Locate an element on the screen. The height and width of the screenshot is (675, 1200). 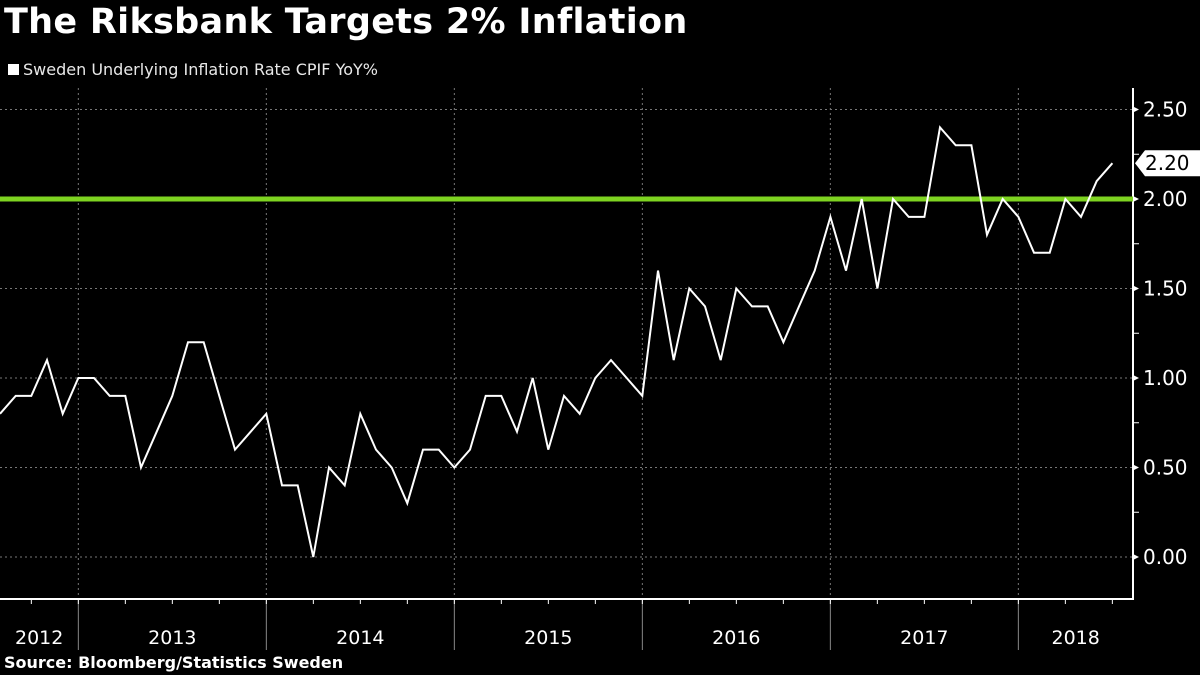
legend-swatch-icon is located at coordinates (13, 69).